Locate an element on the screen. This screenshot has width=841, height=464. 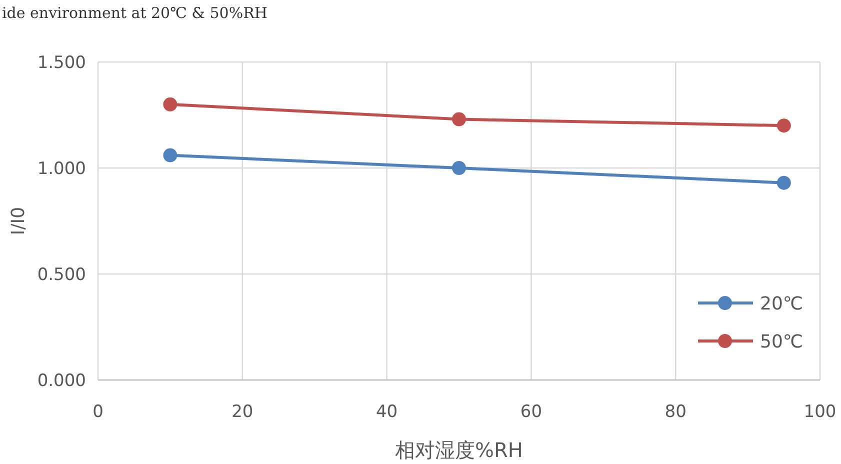
chart-title: ide environment at 20℃ & 50%RH is located at coordinates (135, 13).